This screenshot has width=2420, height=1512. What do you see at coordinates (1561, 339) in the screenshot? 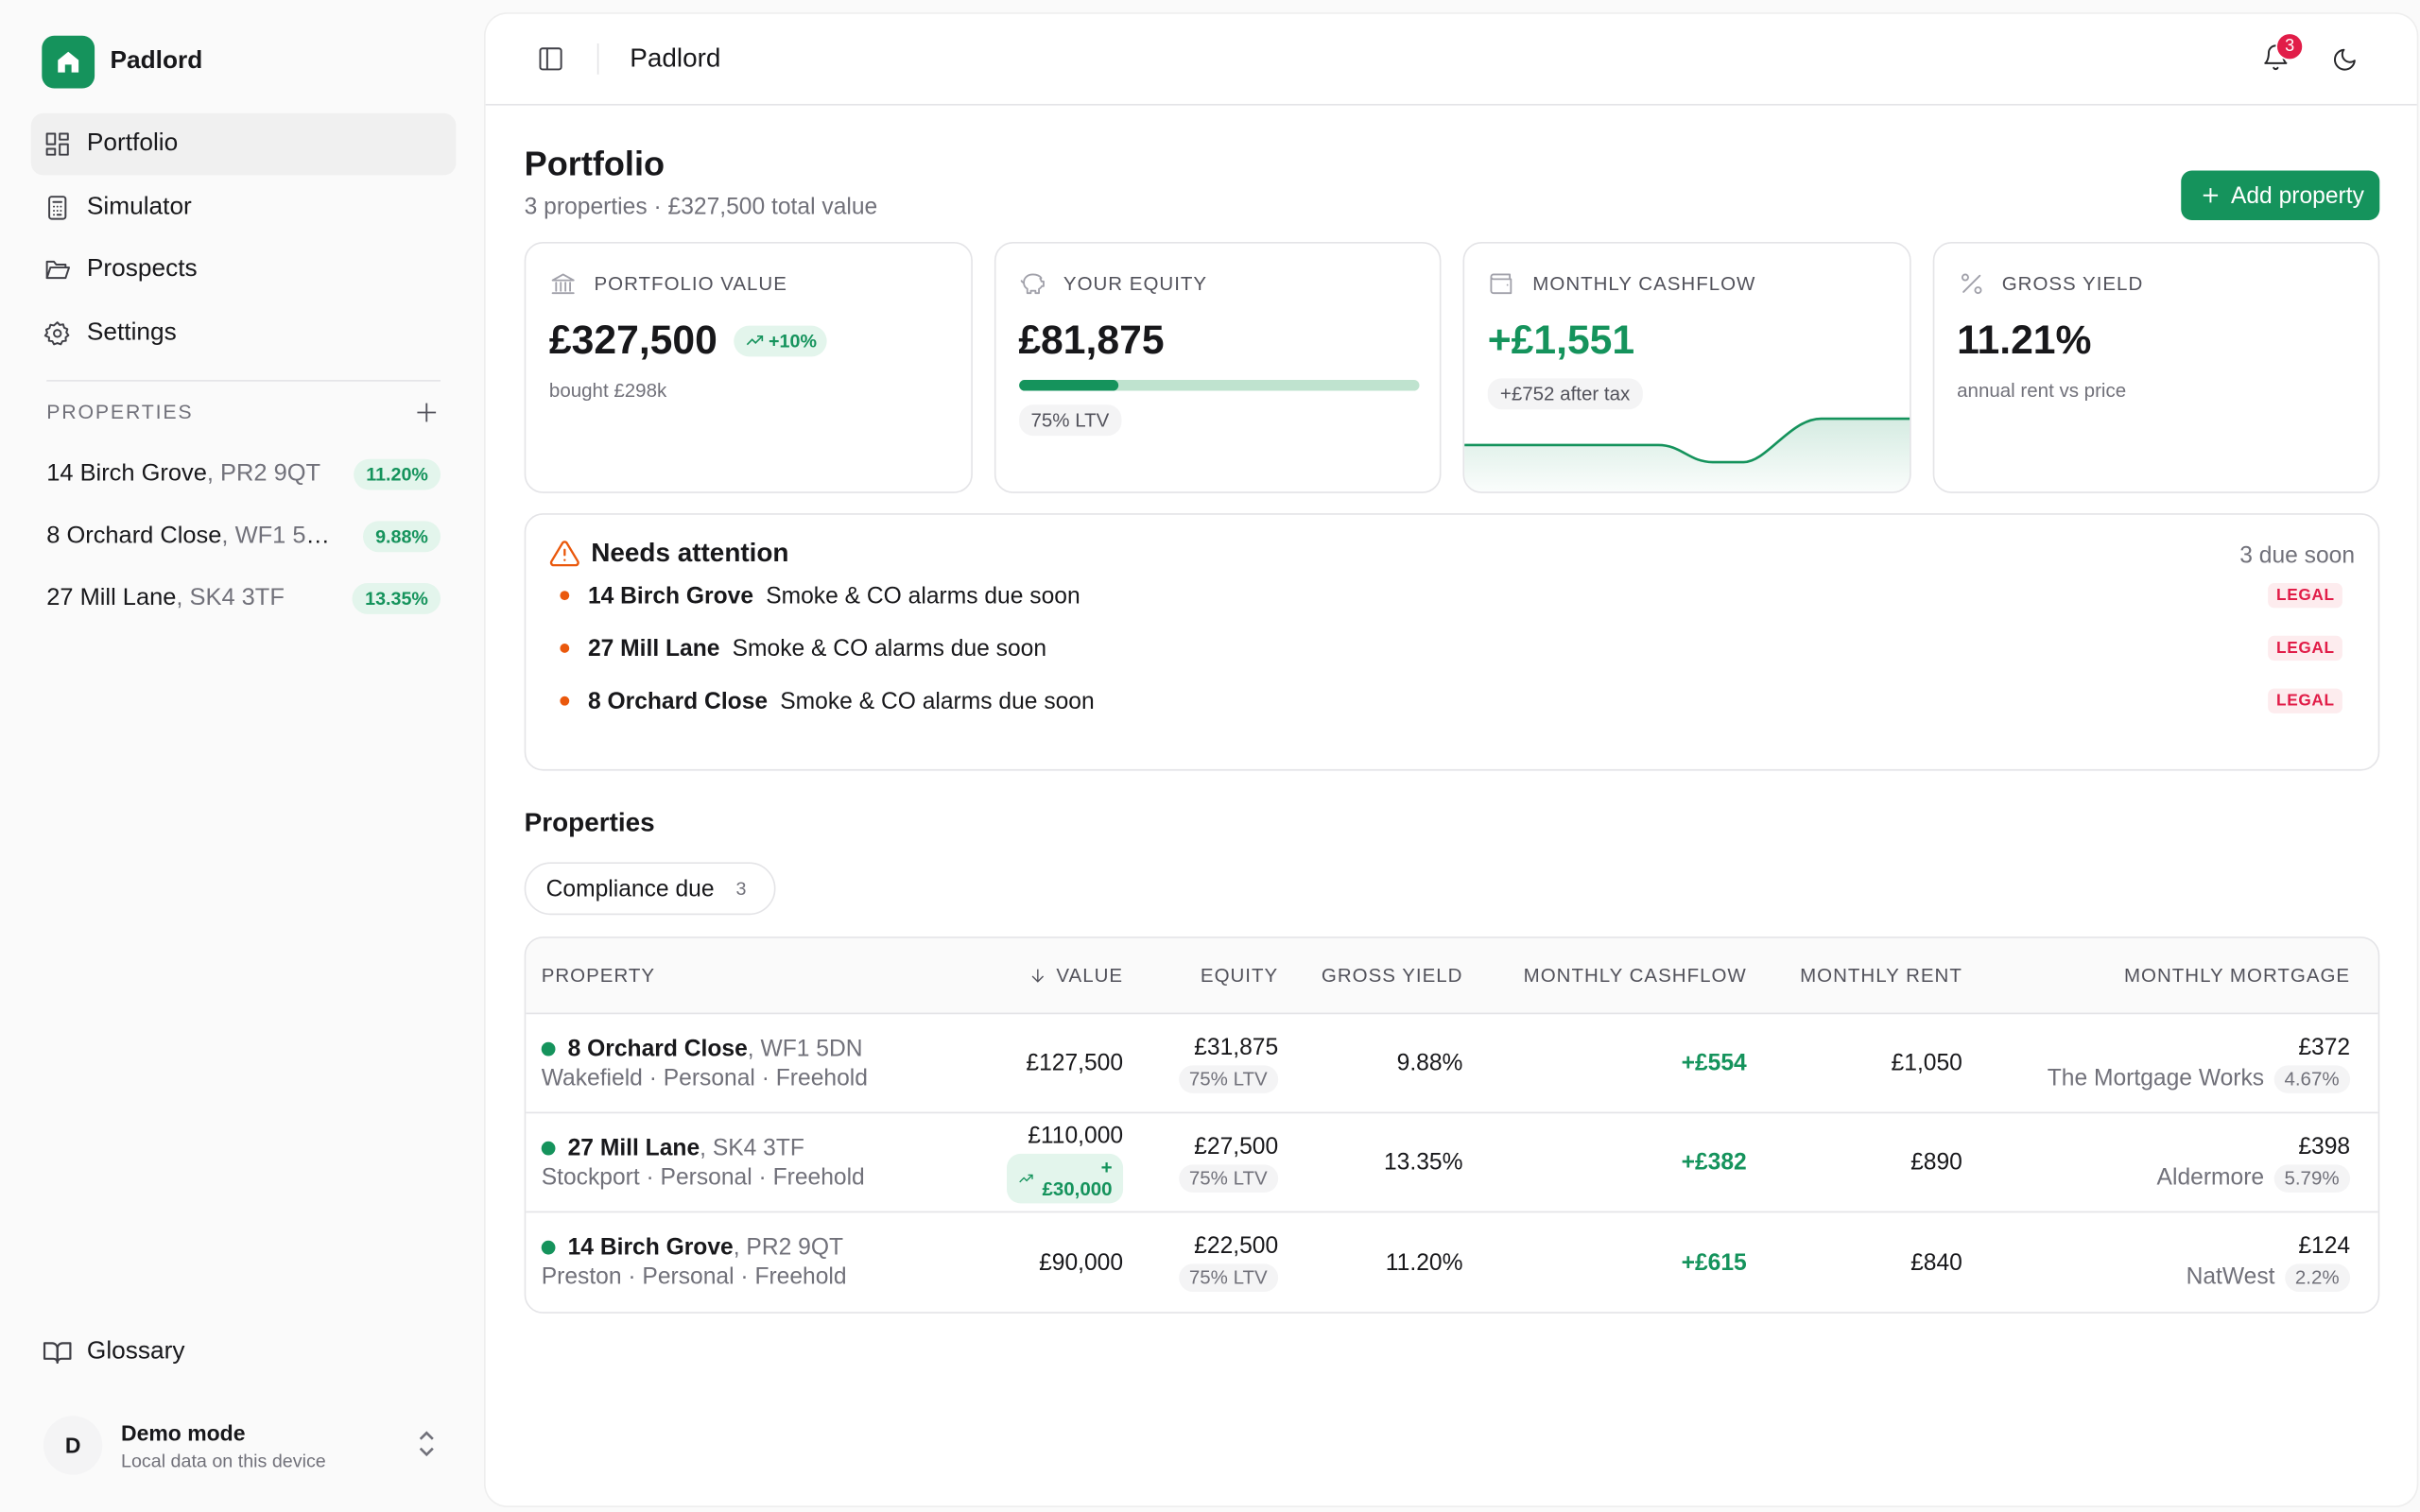
I see `kpi-value: +£1,551` at bounding box center [1561, 339].